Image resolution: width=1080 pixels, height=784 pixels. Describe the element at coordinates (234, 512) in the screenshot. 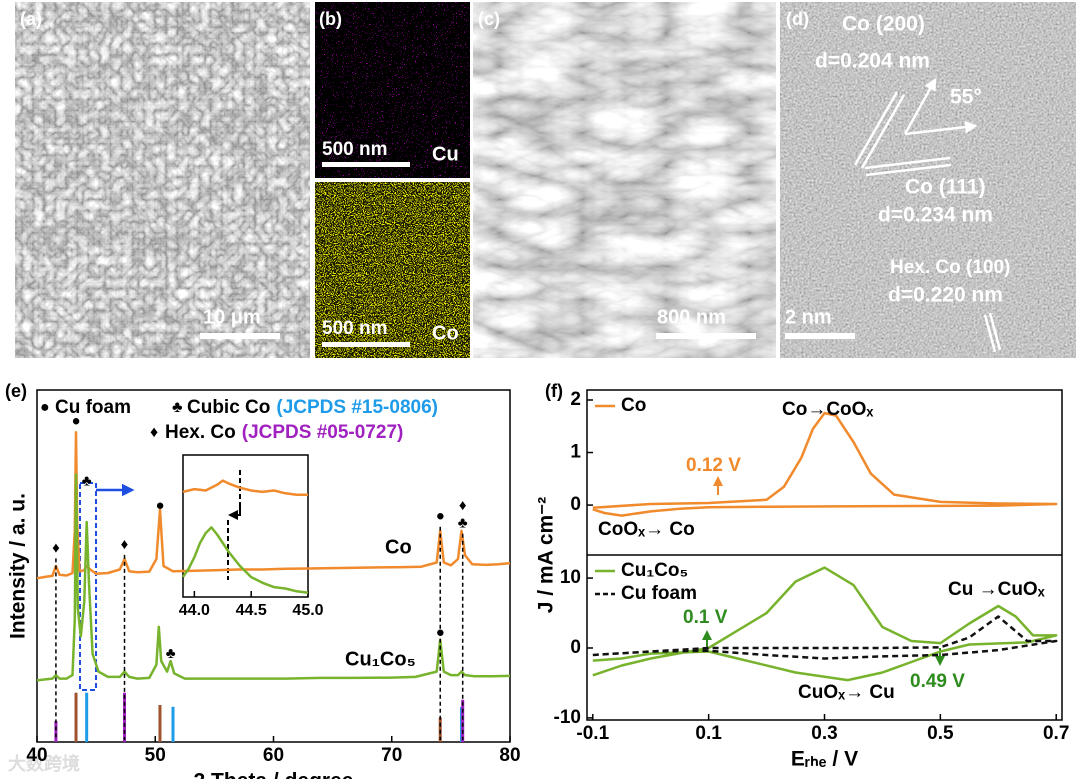

I see `shift-arrow` at that location.